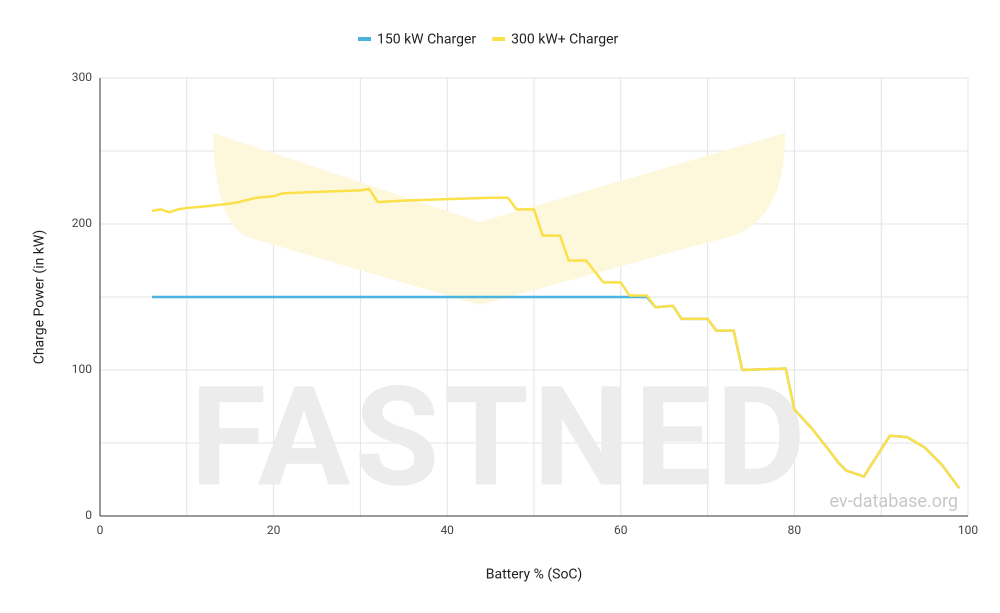 Image resolution: width=1000 pixels, height=613 pixels. What do you see at coordinates (274, 530) in the screenshot?
I see `x-tick-label: 20` at bounding box center [274, 530].